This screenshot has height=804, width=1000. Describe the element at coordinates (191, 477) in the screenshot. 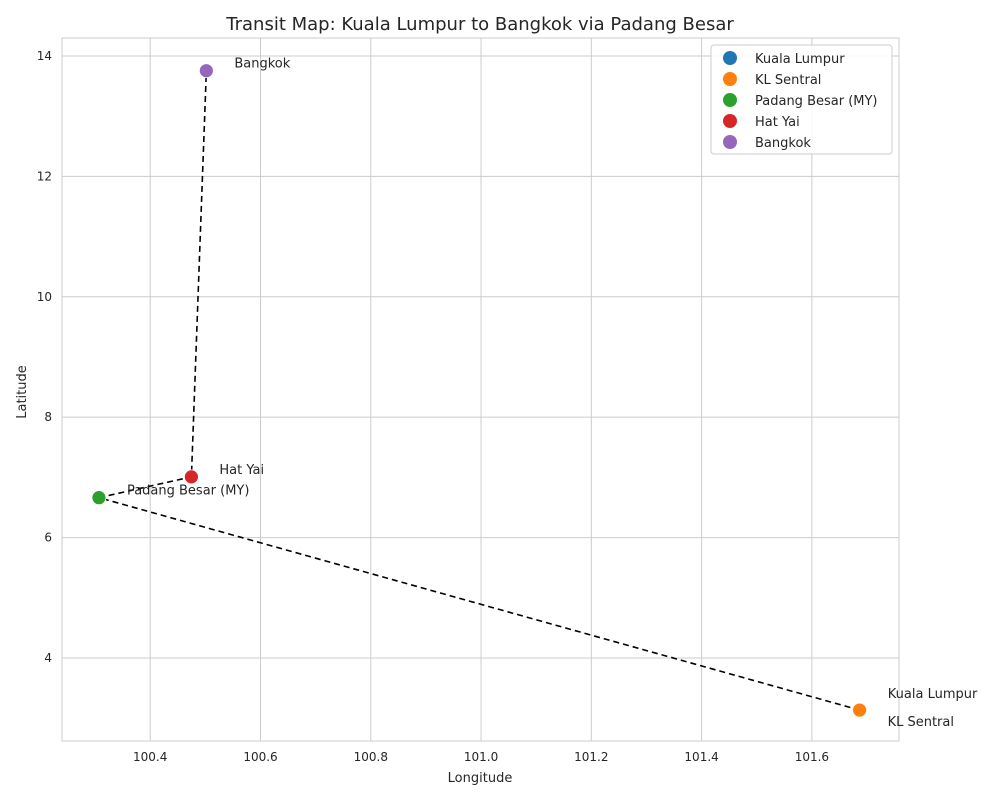

I see `point-hat-yai` at that location.